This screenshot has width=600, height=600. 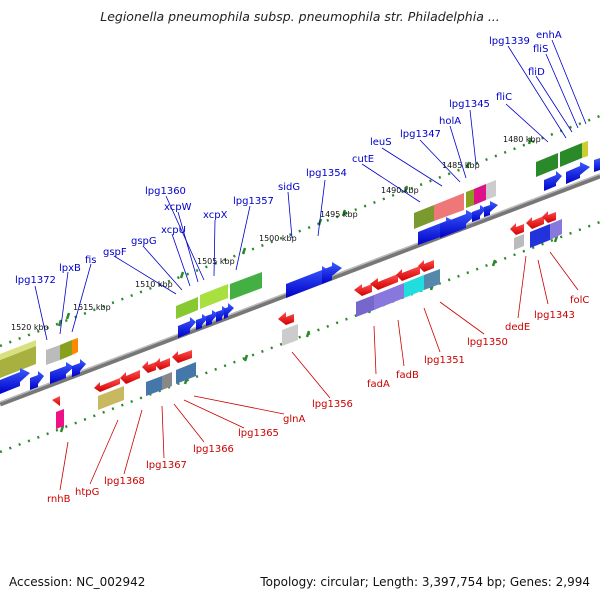 What do you see at coordinates (450, 121) in the screenshot?
I see `gene-label: holA` at bounding box center [450, 121].